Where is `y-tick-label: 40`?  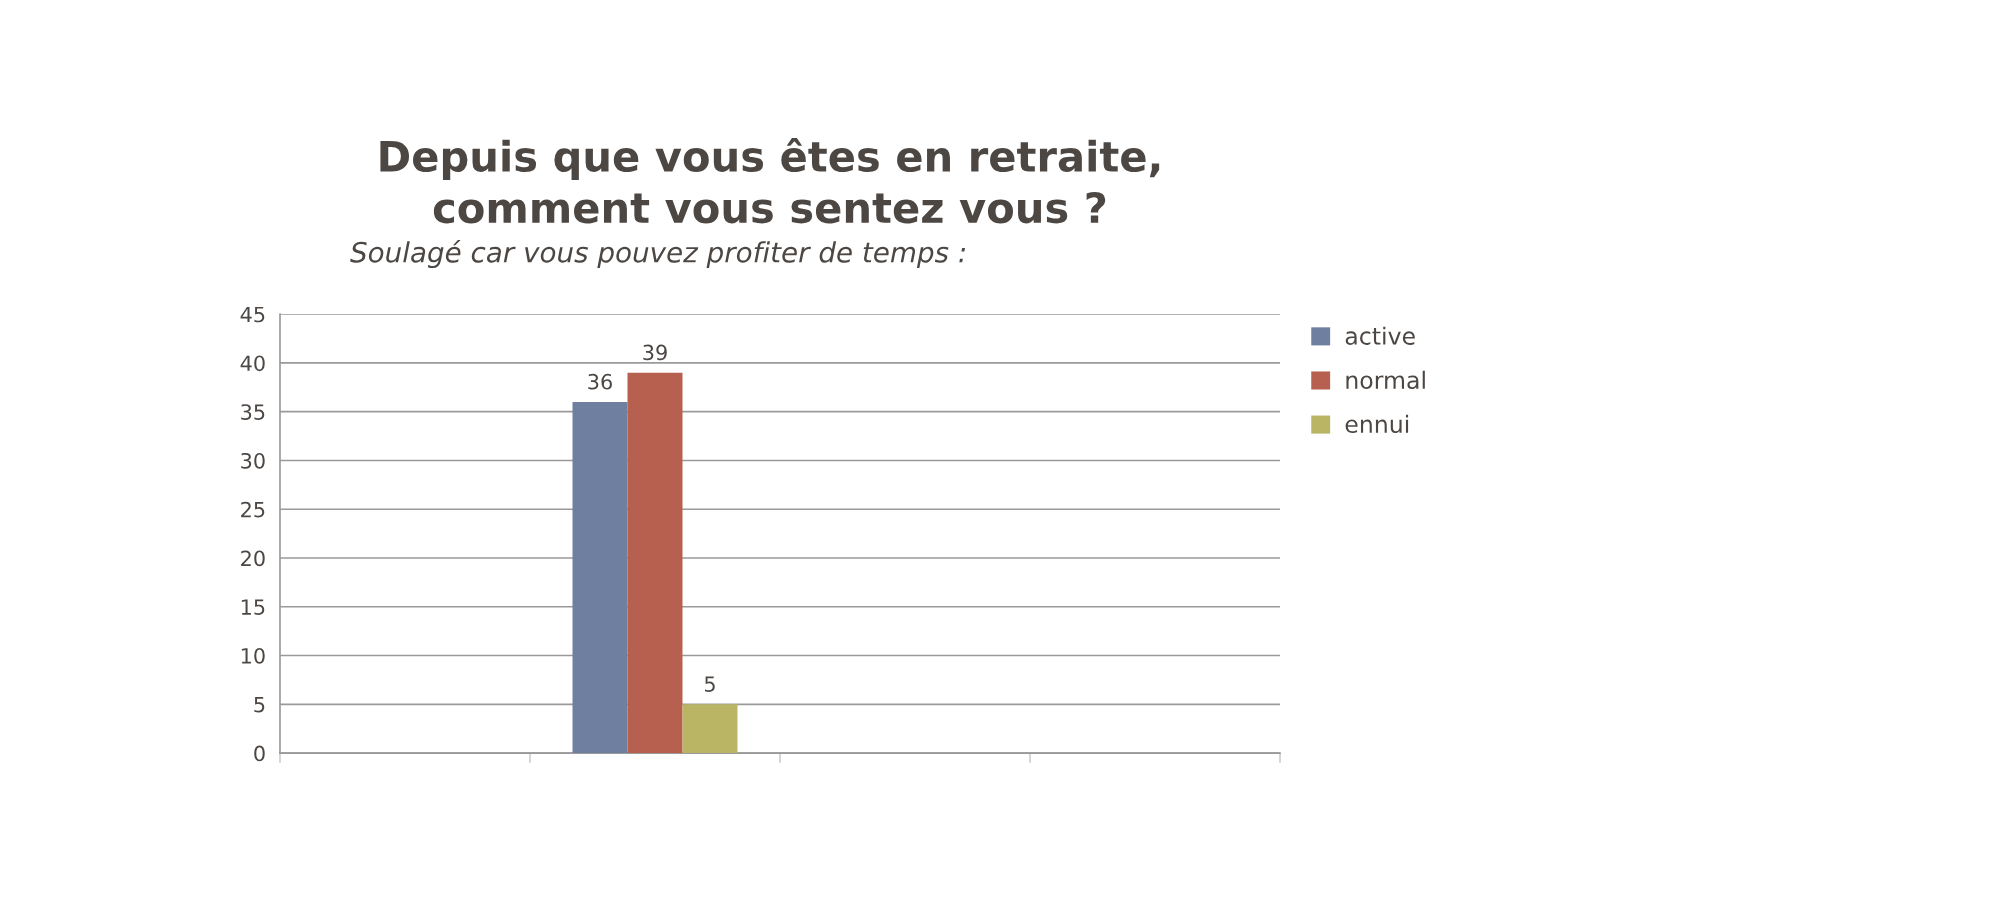
y-tick-label: 40 is located at coordinates (252, 363).